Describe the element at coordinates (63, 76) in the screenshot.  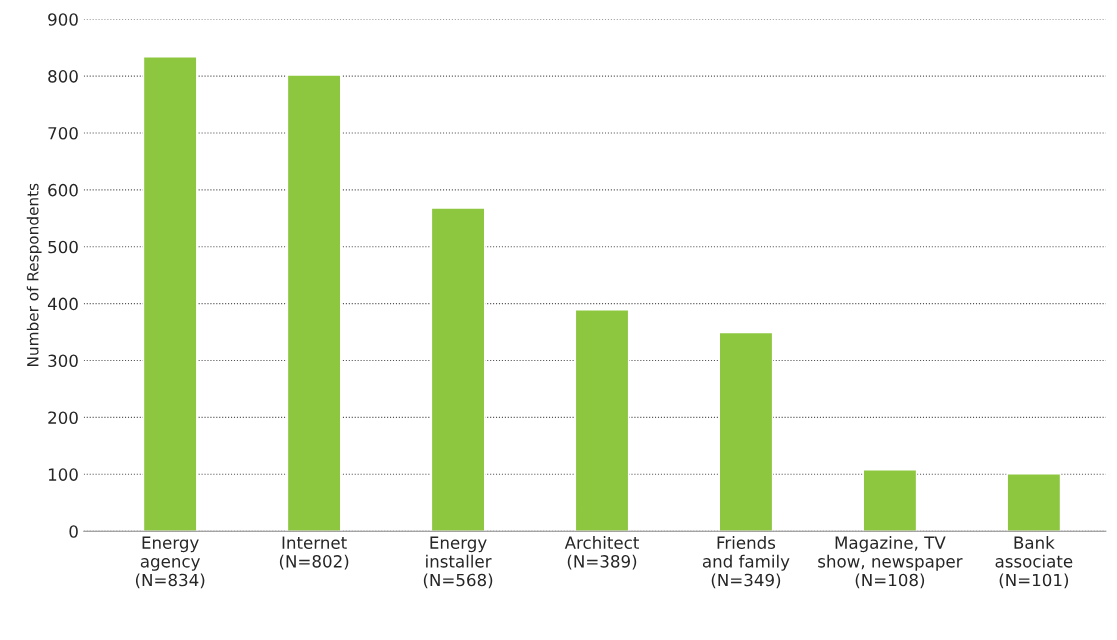
I see `y-tick-label: 800` at that location.